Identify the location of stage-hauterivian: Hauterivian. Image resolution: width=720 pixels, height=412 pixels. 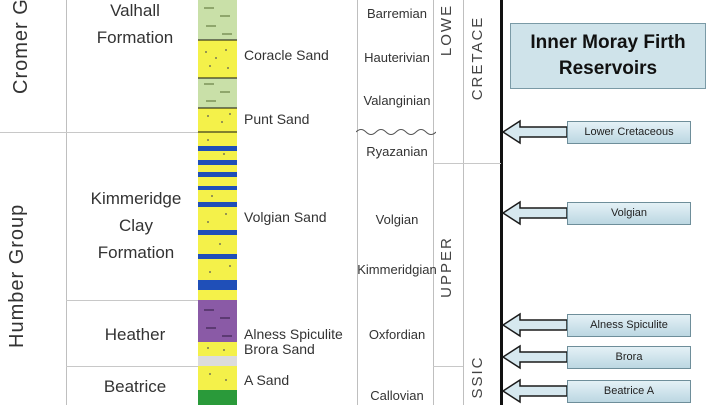
(397, 57).